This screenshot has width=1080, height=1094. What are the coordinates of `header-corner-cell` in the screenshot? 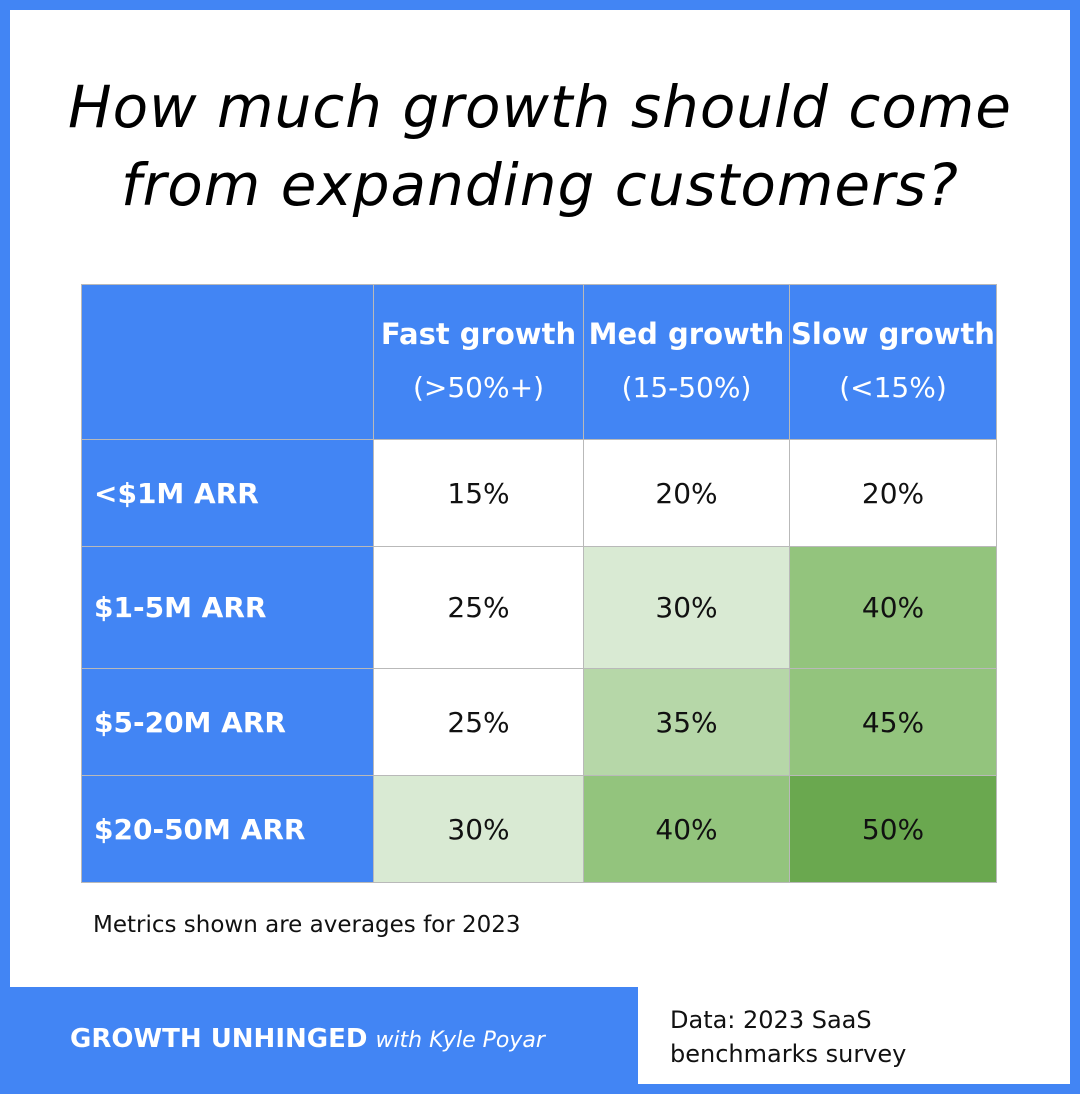 It's located at (227, 362).